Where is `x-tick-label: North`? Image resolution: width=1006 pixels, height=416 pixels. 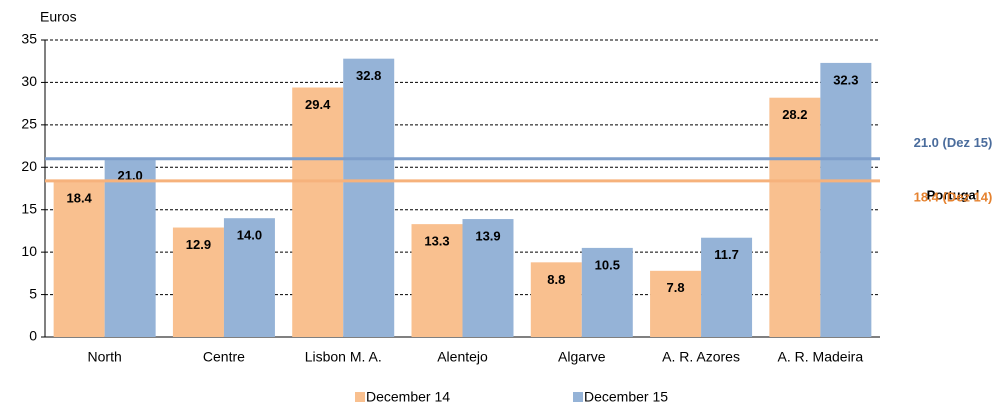
x-tick-label: North is located at coordinates (105, 357).